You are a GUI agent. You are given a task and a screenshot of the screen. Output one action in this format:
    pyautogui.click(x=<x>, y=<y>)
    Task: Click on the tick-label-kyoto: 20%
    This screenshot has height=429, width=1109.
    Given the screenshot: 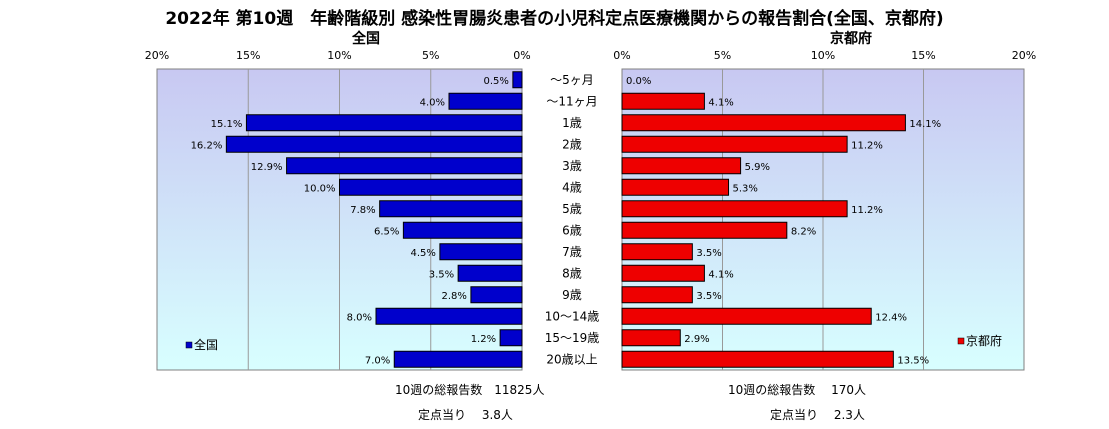 What is the action you would take?
    pyautogui.click(x=1024, y=55)
    